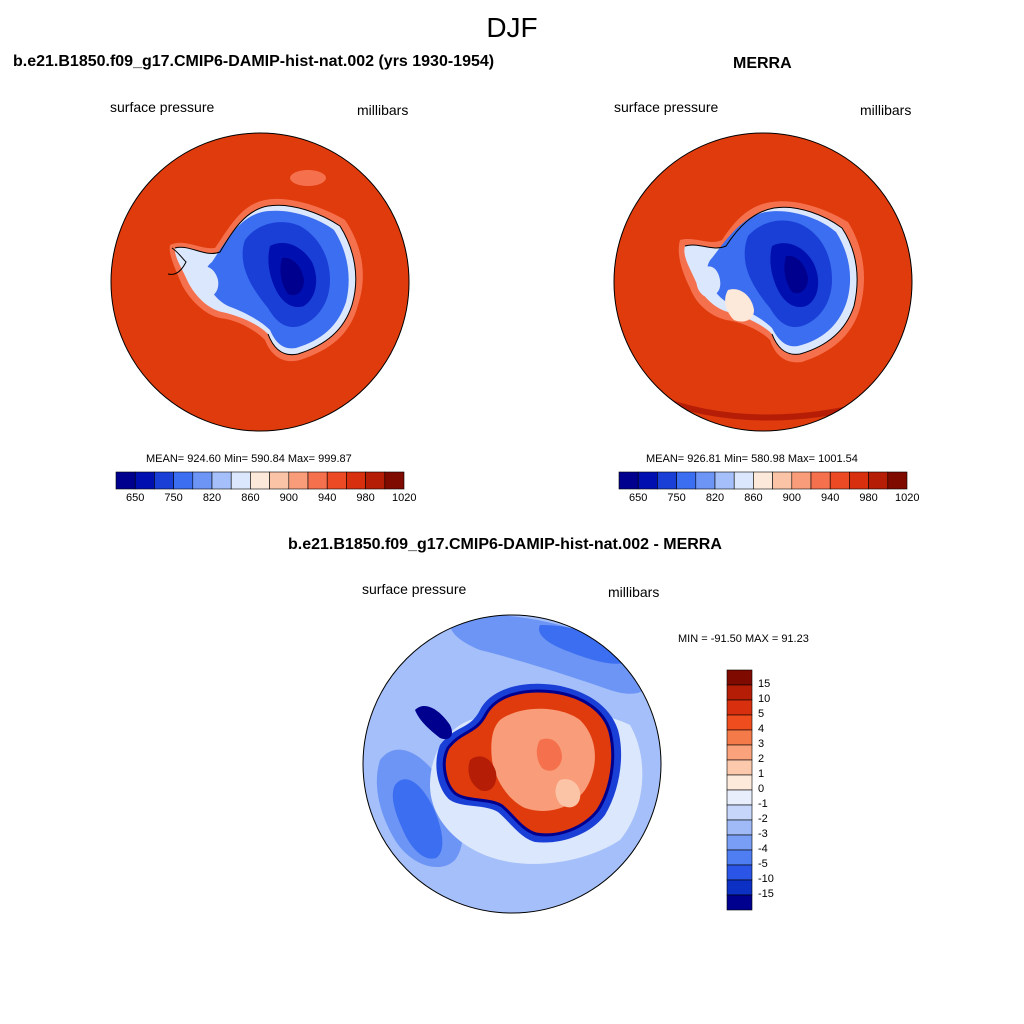 The width and height of the screenshot is (1024, 1024). I want to click on colorbar-tick-label: 1, so click(761, 774).